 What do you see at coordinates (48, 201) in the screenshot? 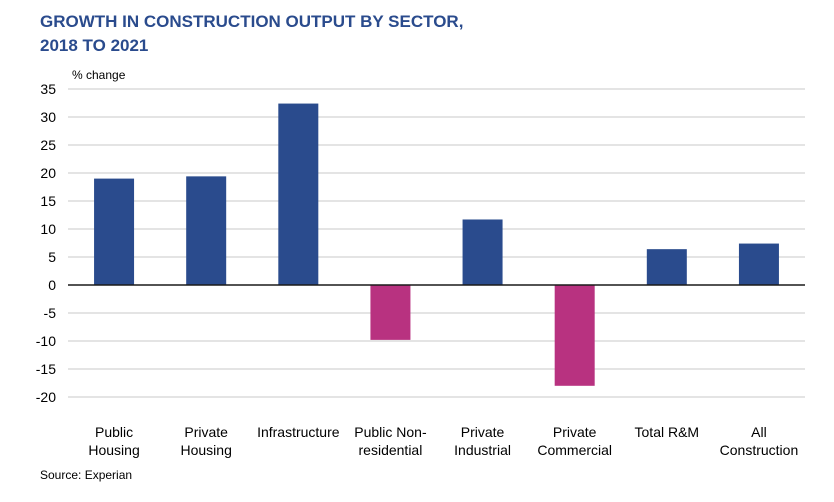
I see `y-tick-label: 15` at bounding box center [48, 201].